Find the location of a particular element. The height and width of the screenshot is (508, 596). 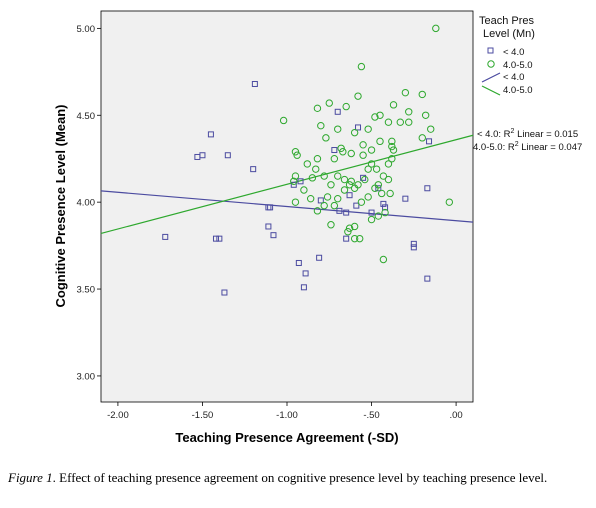

r2-annotation-lt4: < 4.0: R2 Linear = 0.015 is located at coordinates (527, 134).